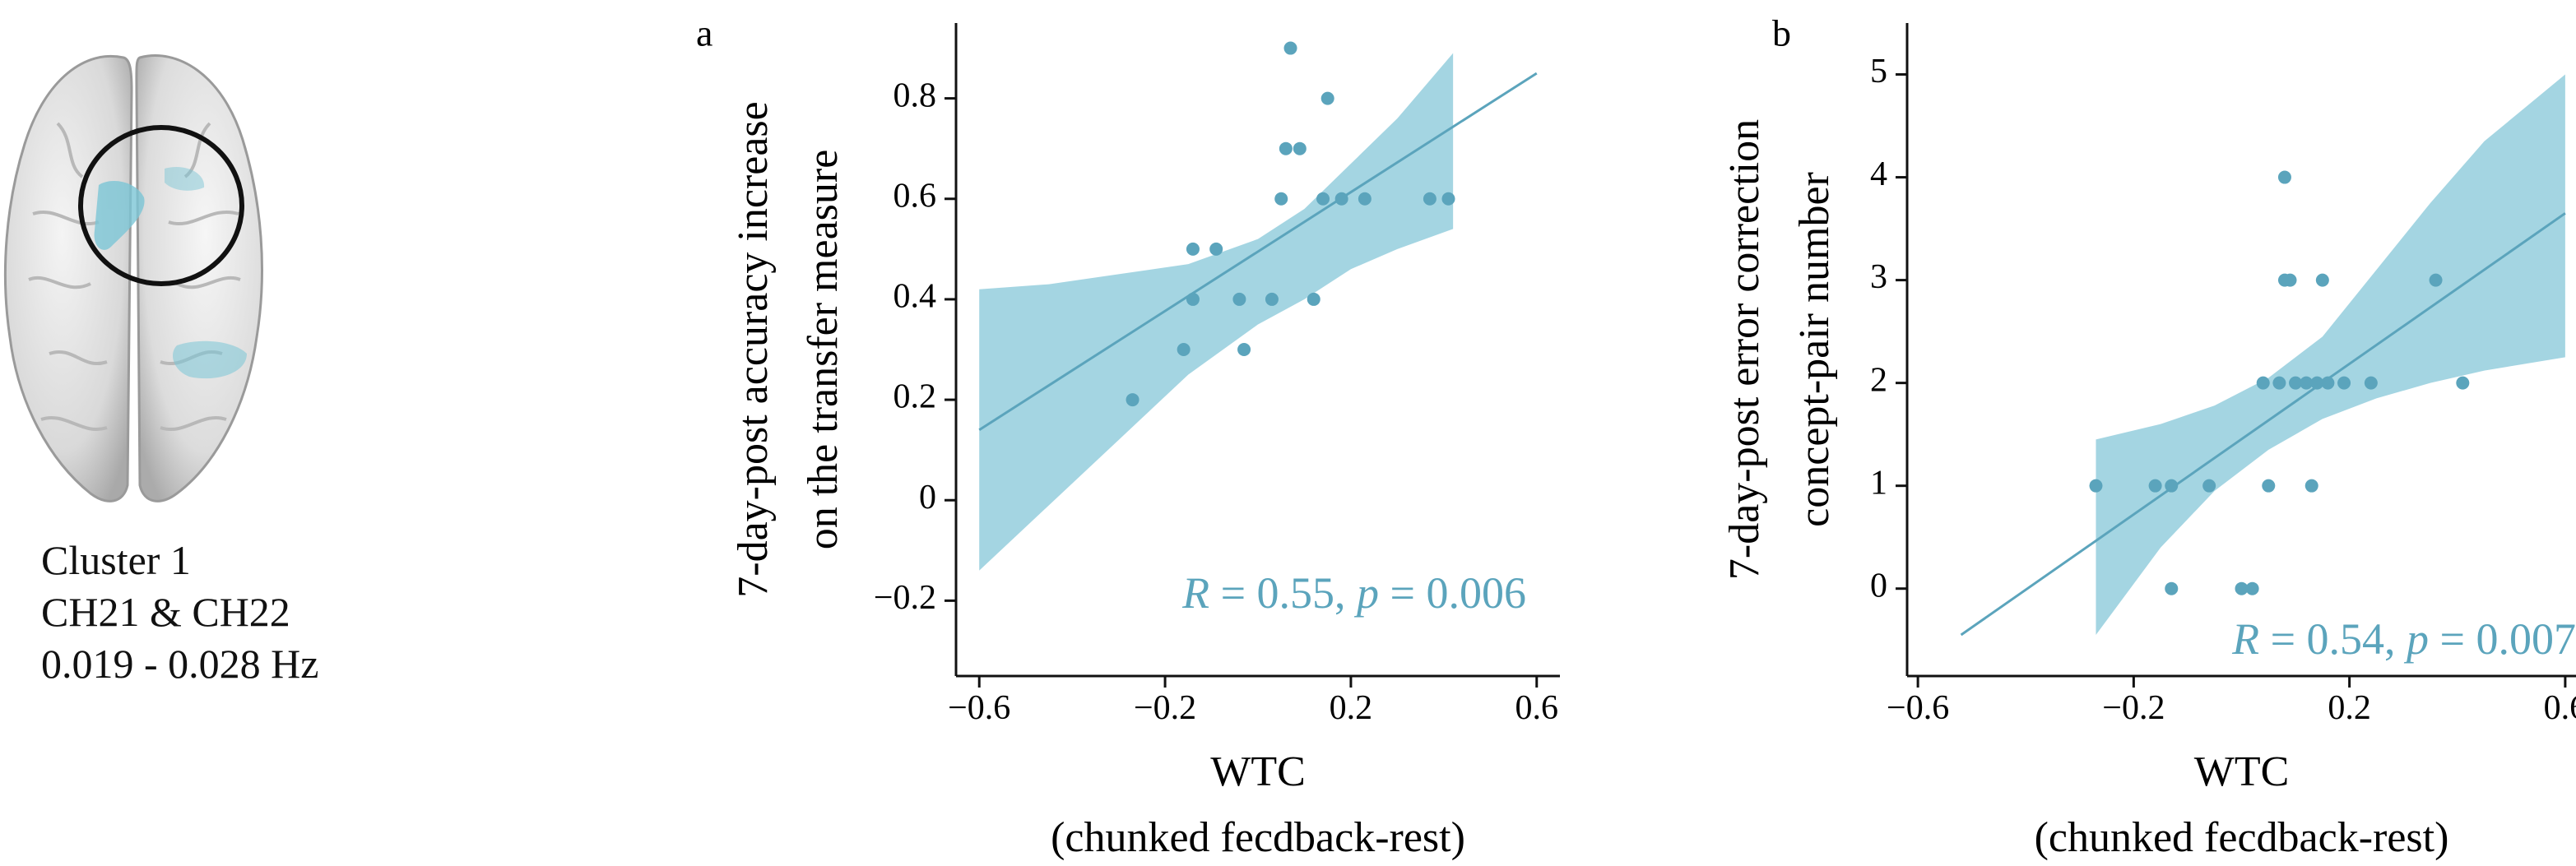  I want to click on cluster-caption: Cluster 1 CH21 & CH22 0.019 - 0.028 Hz, so click(179, 612).